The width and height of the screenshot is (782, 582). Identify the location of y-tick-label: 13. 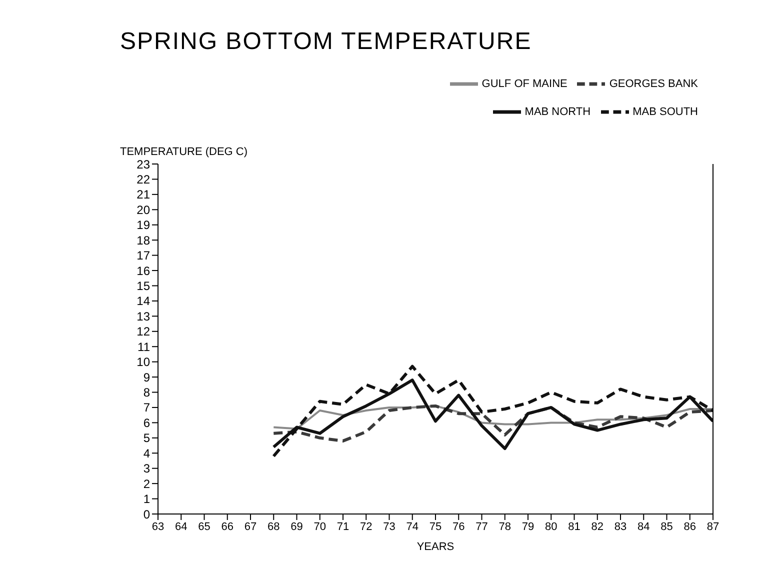
(143, 316).